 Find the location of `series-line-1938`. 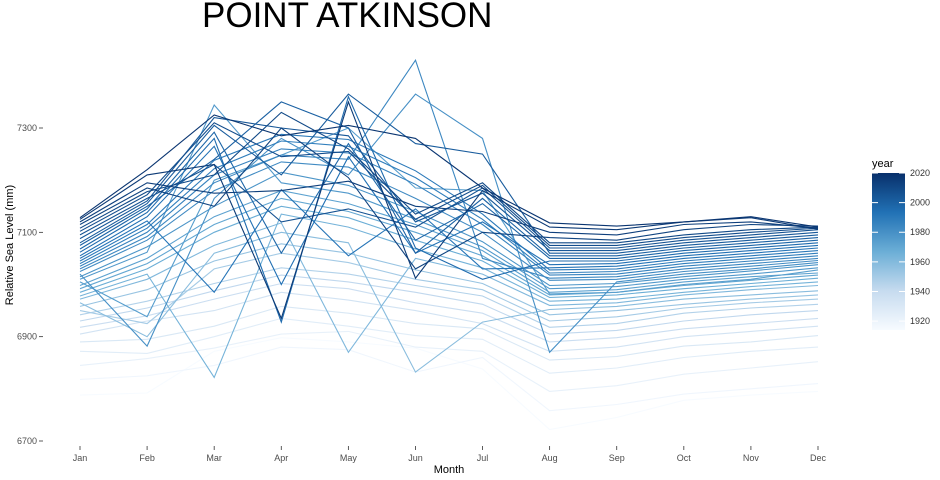

series-line-1938 is located at coordinates (449, 312).